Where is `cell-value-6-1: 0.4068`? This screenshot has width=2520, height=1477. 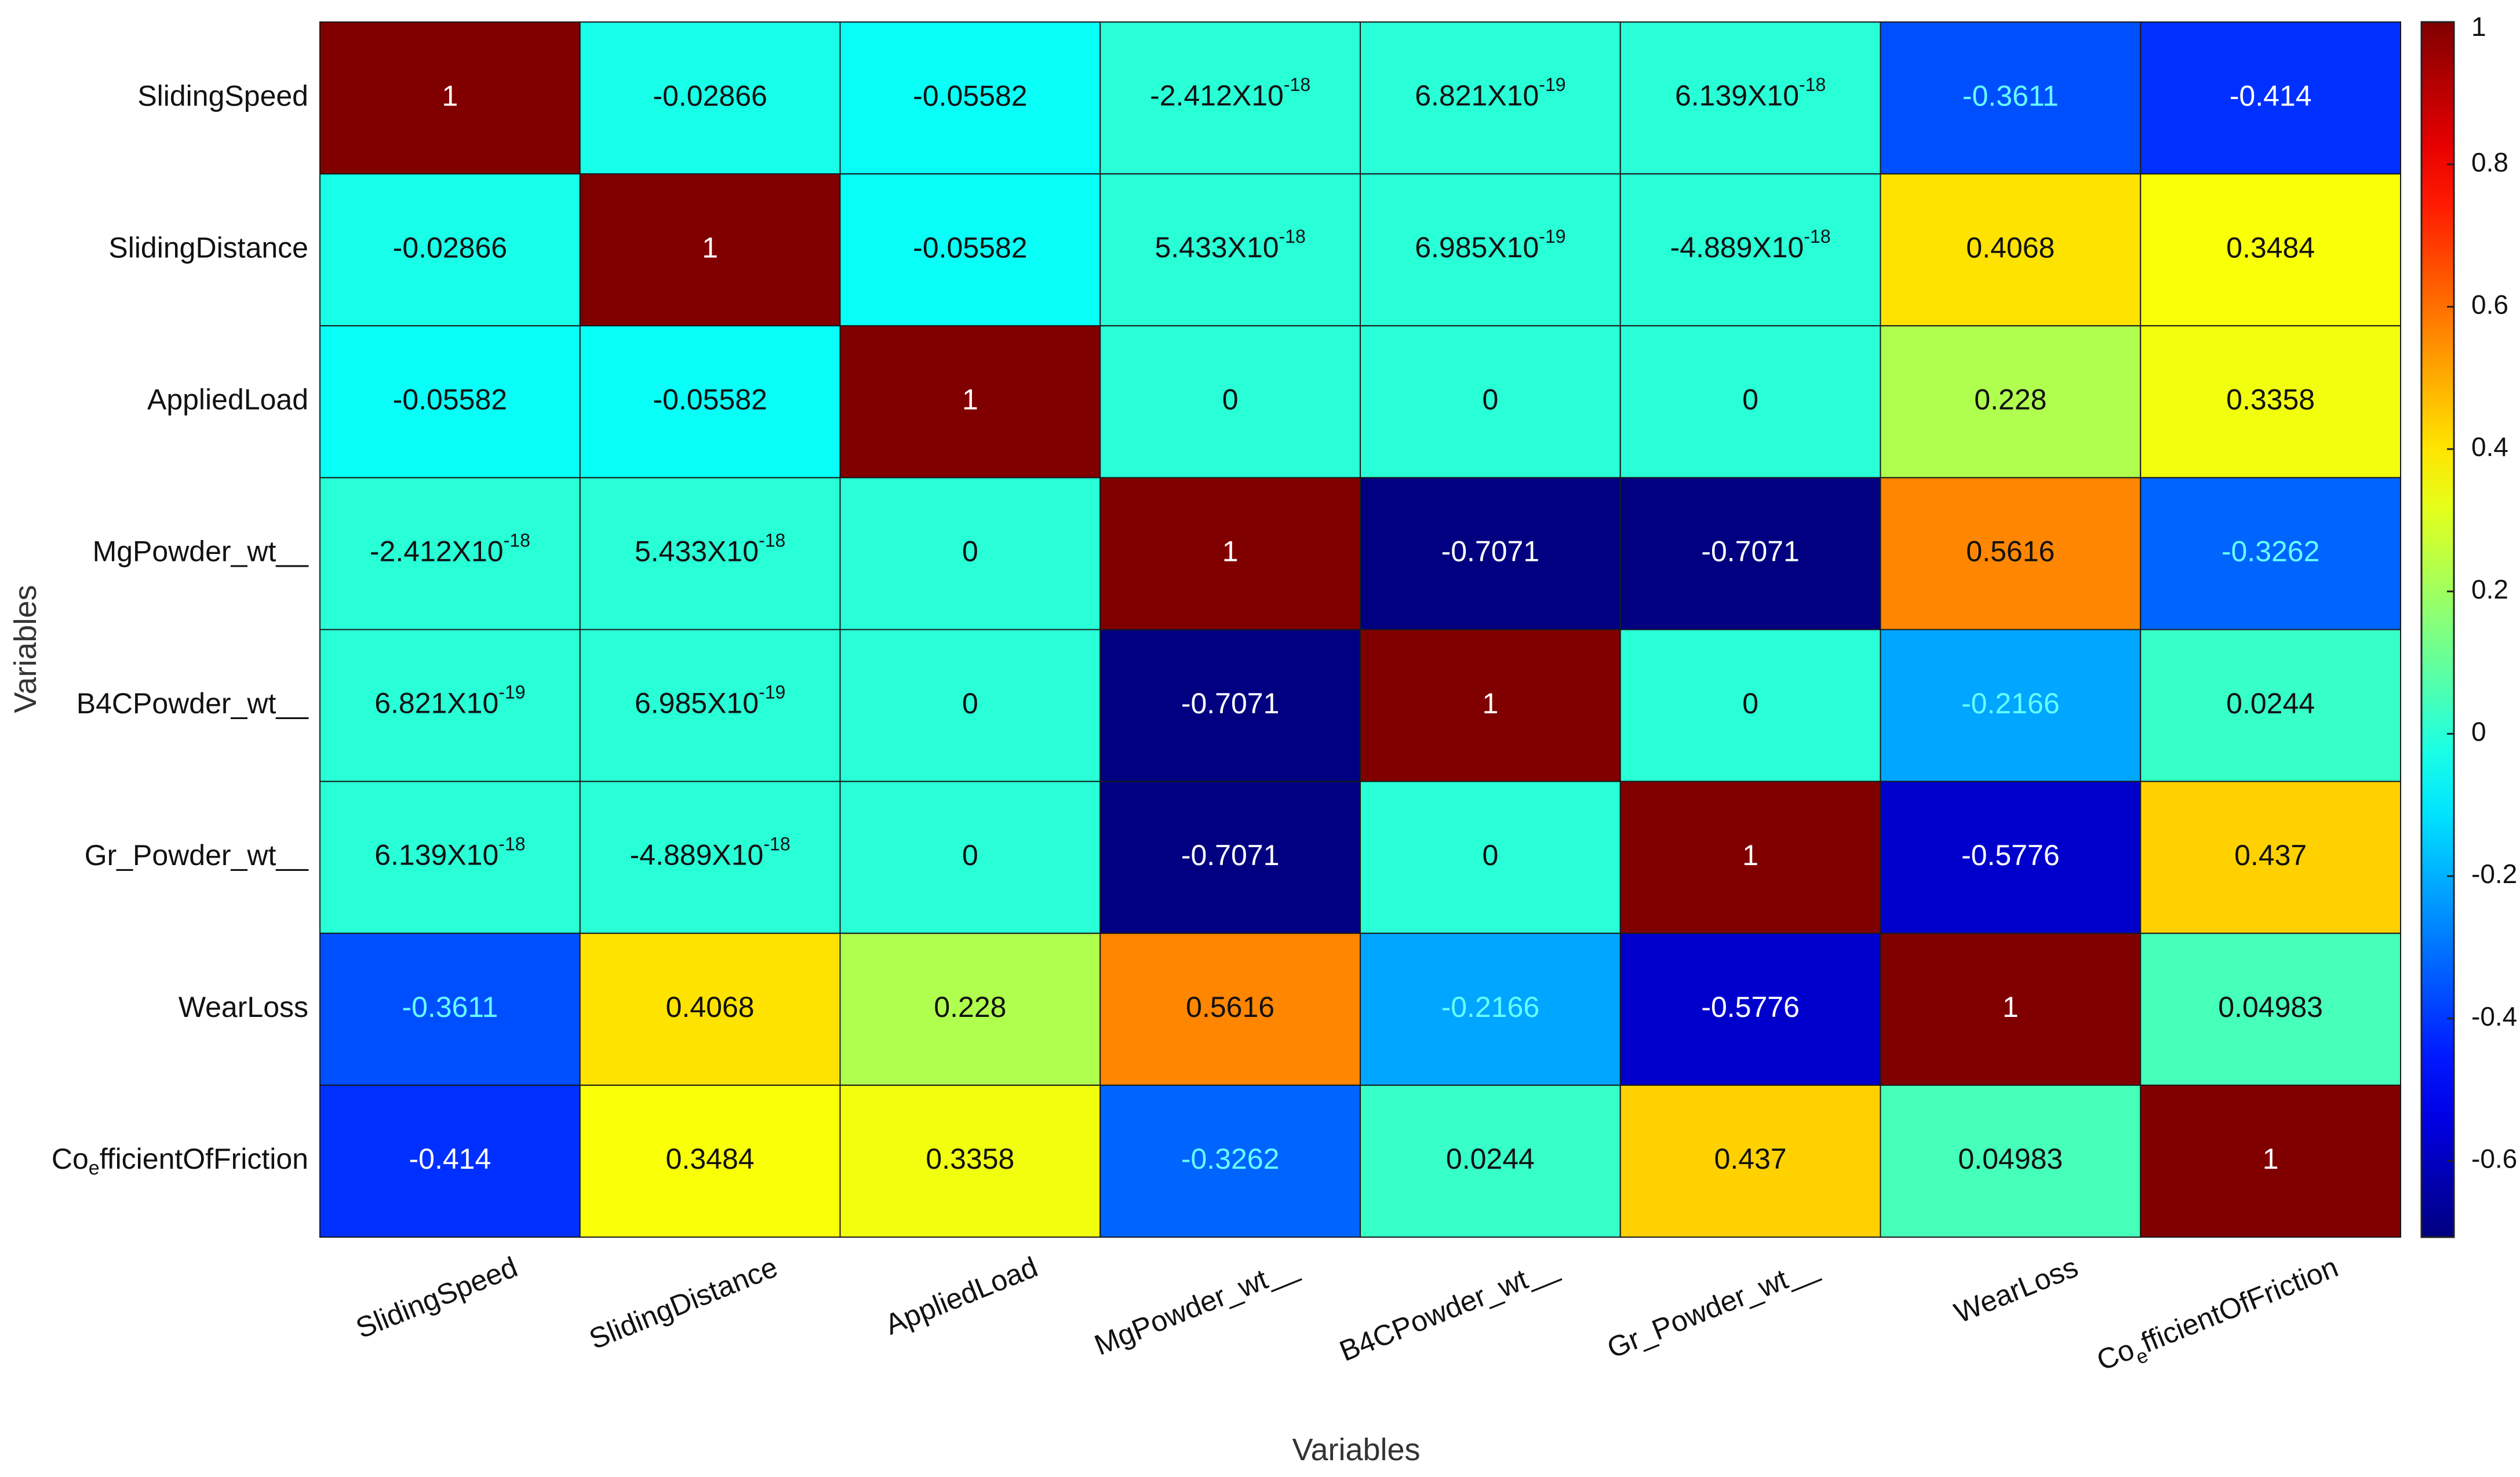
cell-value-6-1: 0.4068 is located at coordinates (711, 1007).